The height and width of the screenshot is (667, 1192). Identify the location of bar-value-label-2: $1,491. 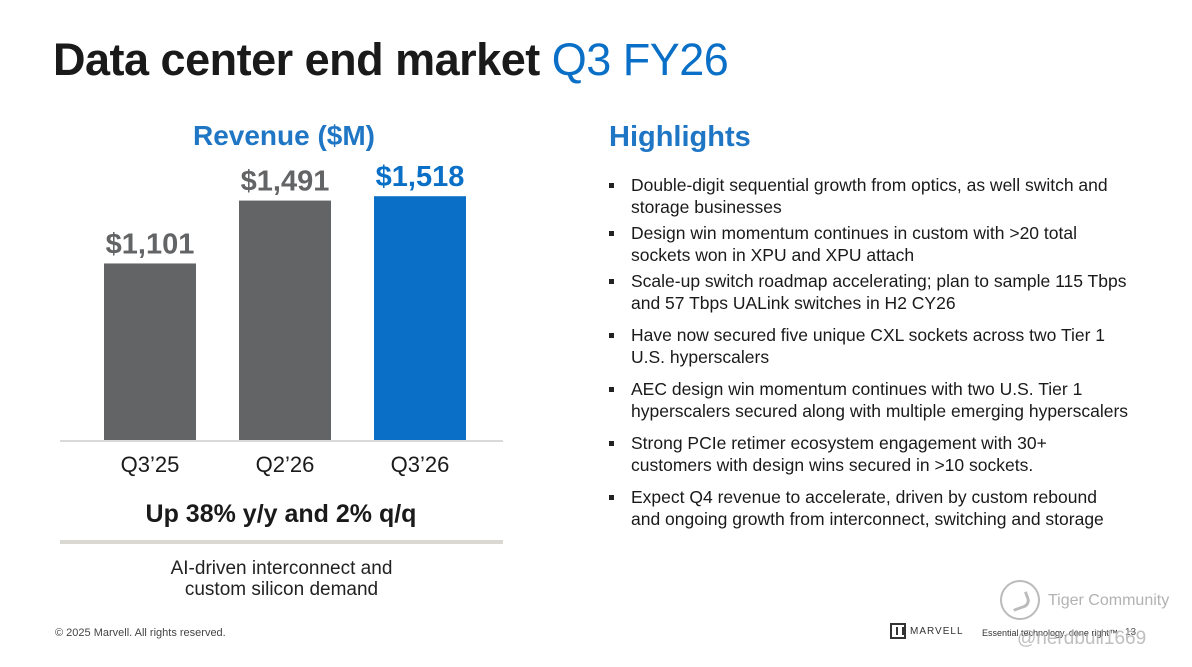
(285, 182).